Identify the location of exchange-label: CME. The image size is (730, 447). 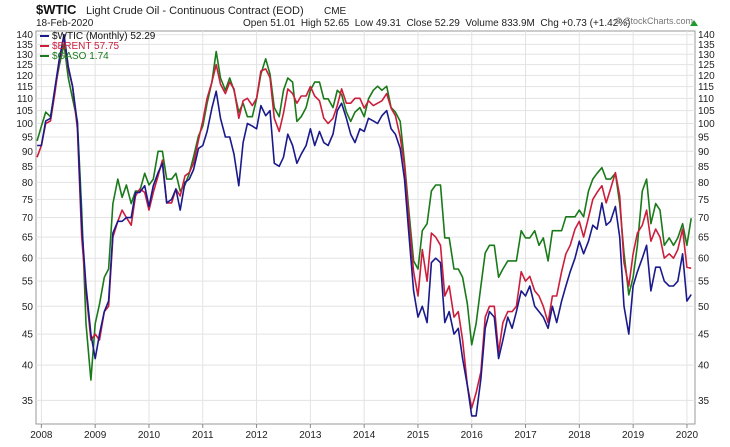
(335, 11).